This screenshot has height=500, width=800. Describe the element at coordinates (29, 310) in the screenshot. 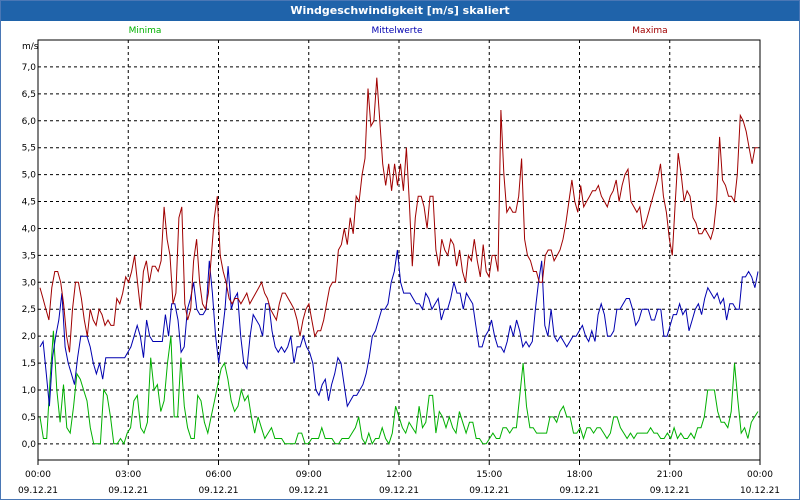

I see `y-tick-label: 2,5` at that location.